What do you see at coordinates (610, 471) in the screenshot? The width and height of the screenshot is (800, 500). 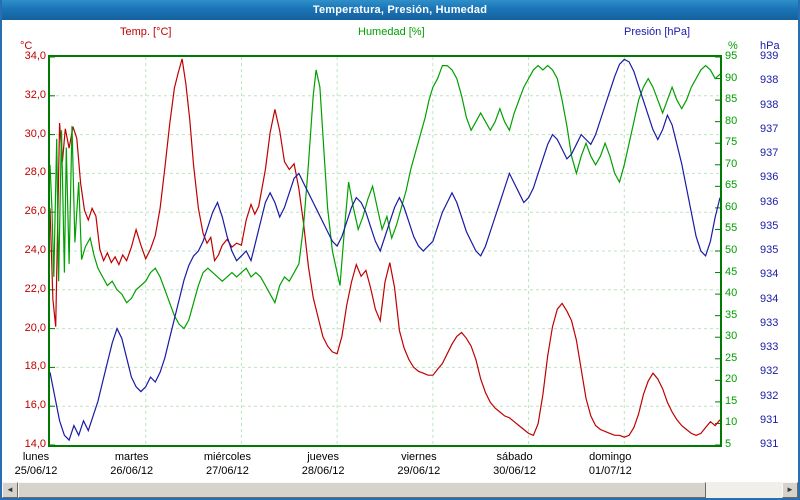 I see `day-date: 01/07/12` at bounding box center [610, 471].